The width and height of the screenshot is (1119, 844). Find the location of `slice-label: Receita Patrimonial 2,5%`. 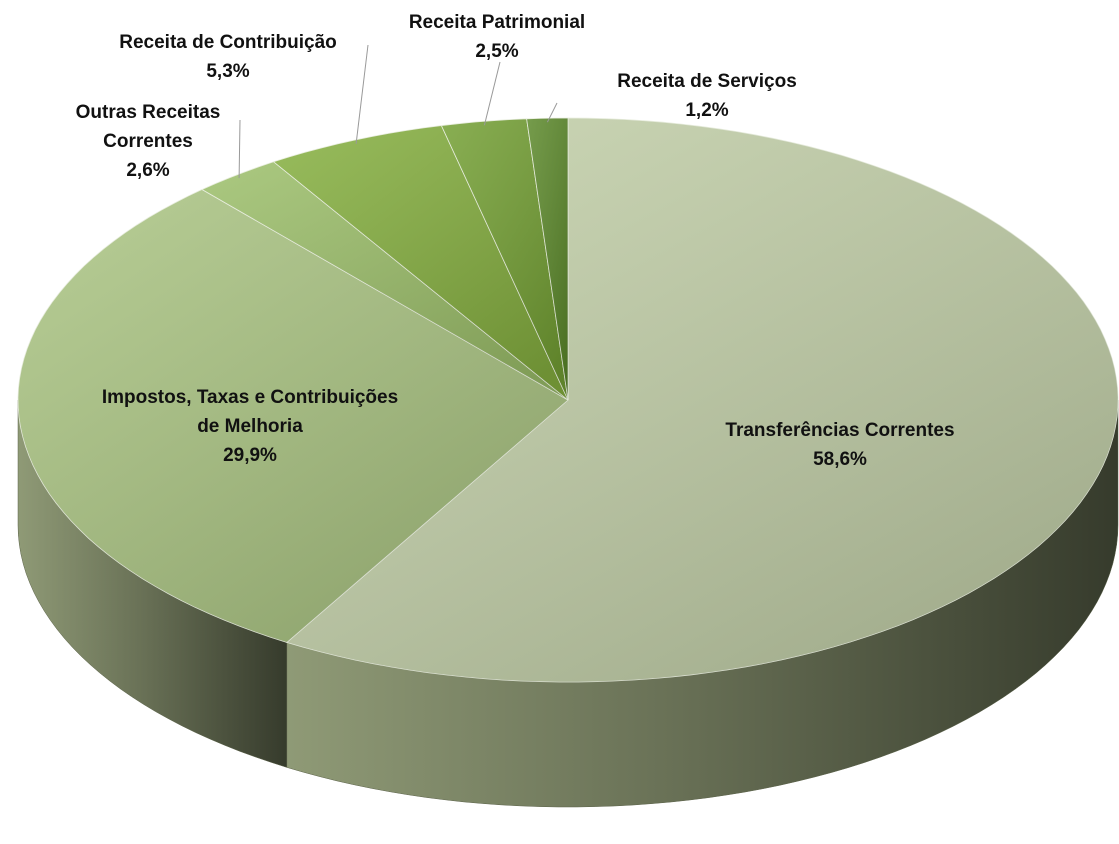

slice-label: Receita Patrimonial 2,5% is located at coordinates (497, 37).